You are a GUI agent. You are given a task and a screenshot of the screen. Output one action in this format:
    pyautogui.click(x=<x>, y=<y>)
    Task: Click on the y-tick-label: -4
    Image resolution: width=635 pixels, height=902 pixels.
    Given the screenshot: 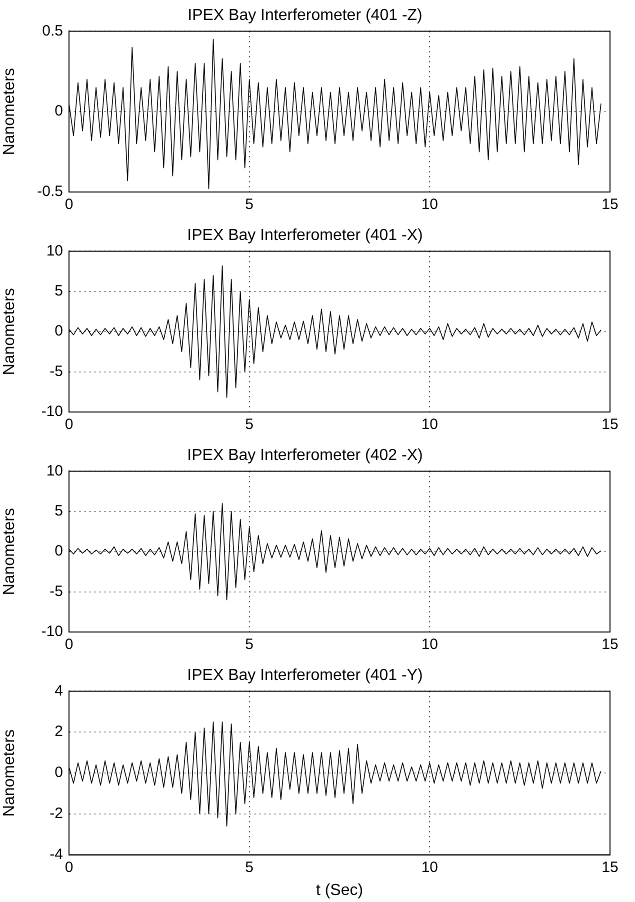 What is the action you would take?
    pyautogui.click(x=56, y=854)
    